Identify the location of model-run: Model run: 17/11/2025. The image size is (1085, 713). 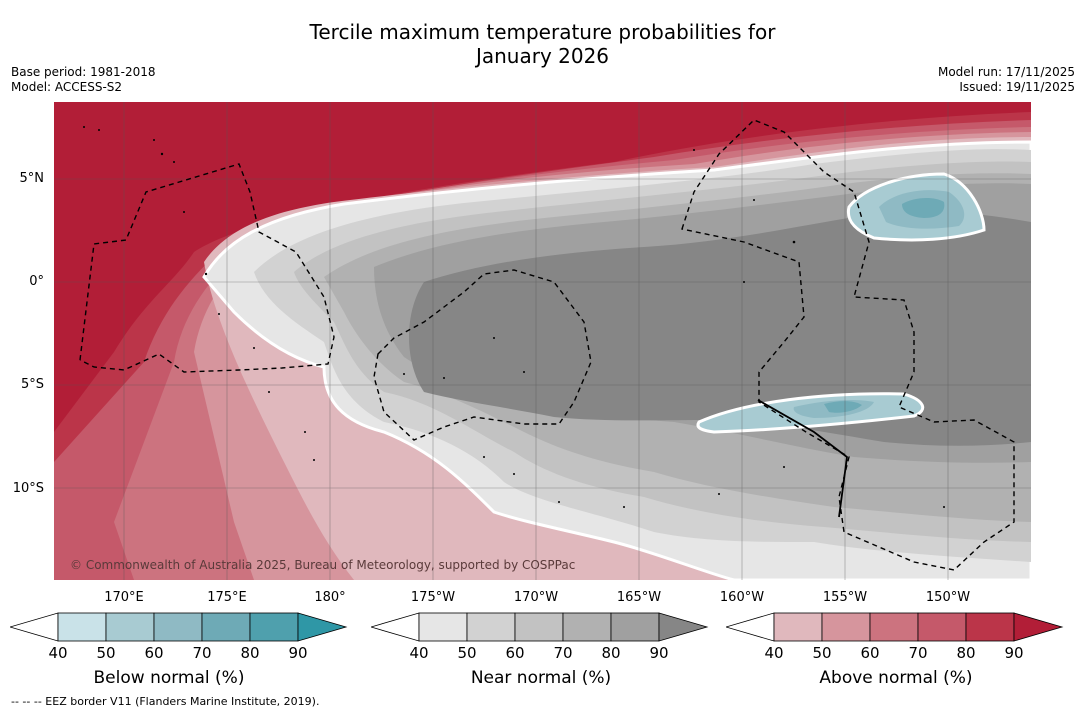
(1006, 72).